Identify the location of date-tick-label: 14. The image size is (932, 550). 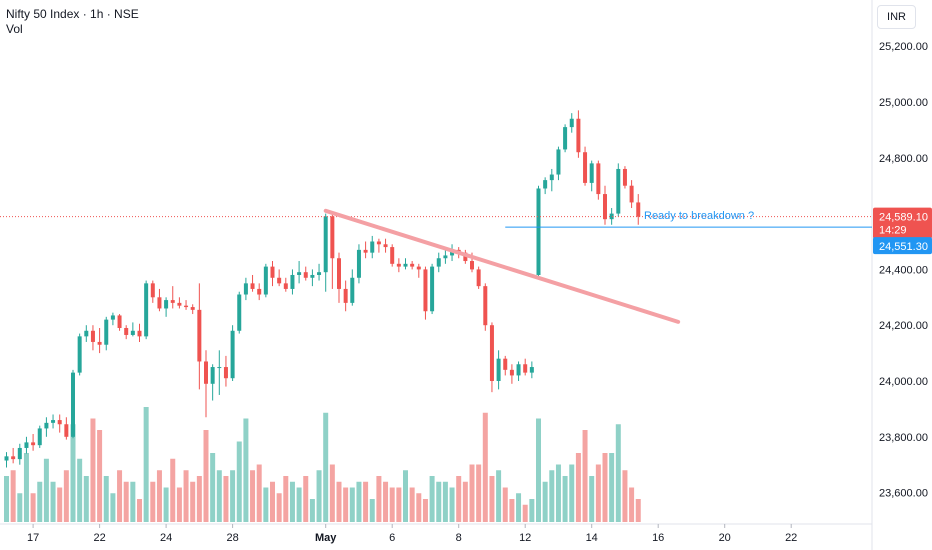
(592, 538).